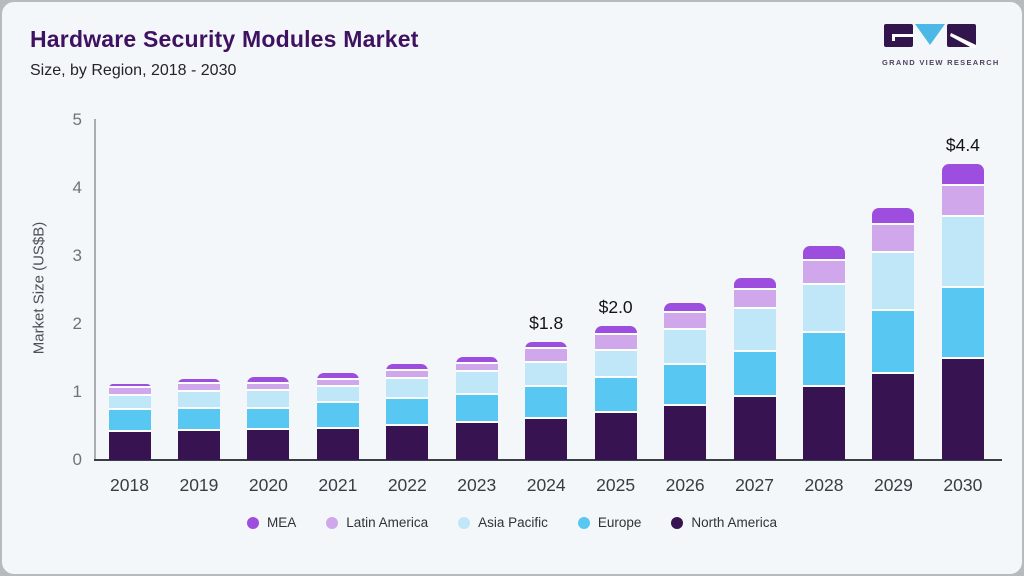  What do you see at coordinates (476, 383) in the screenshot?
I see `bar-segment-asia-pacific-2023` at bounding box center [476, 383].